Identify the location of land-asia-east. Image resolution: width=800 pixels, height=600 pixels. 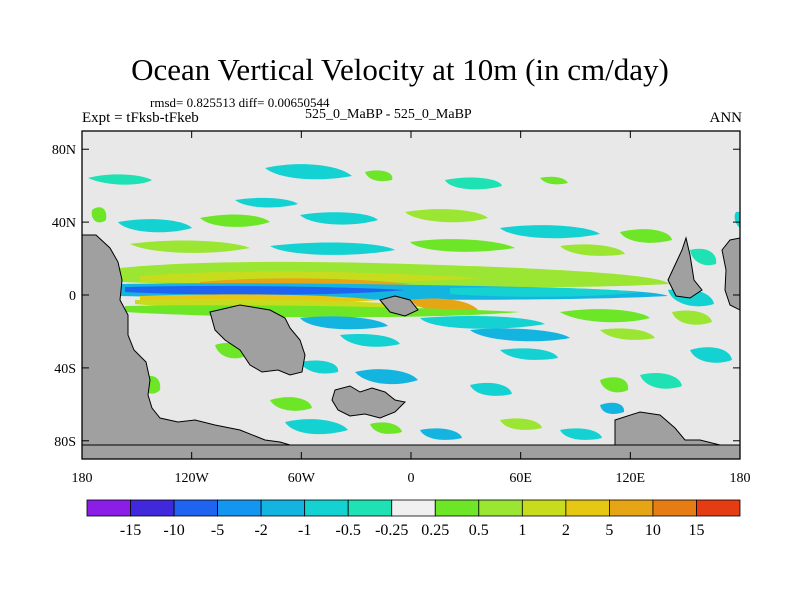
(685, 267).